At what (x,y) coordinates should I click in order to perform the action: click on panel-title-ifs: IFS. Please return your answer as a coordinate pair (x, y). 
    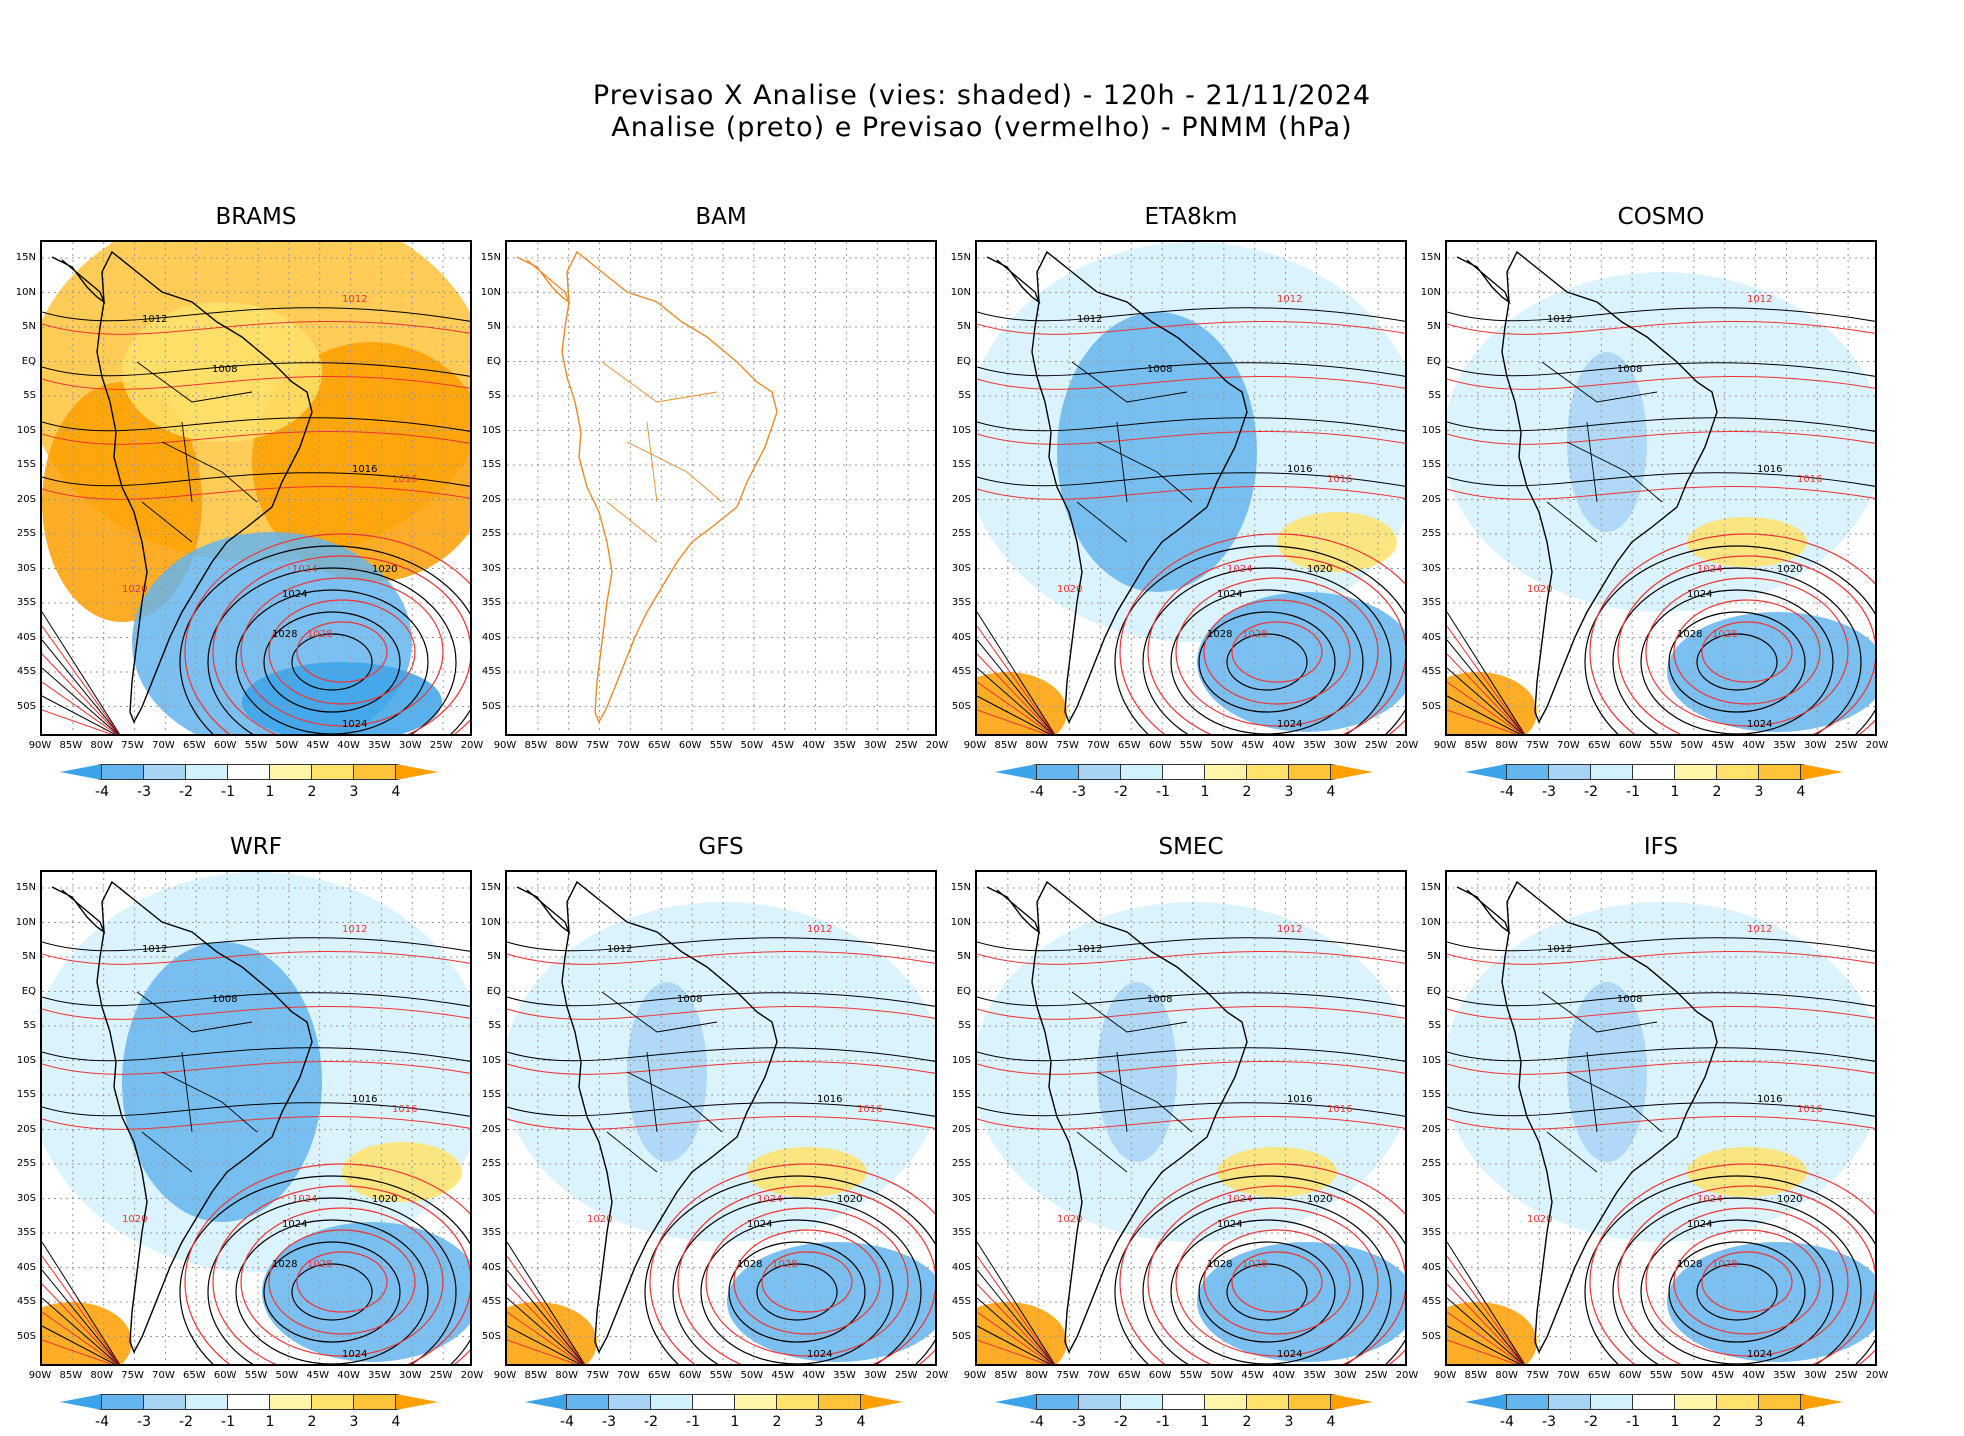
    Looking at the image, I should click on (1661, 847).